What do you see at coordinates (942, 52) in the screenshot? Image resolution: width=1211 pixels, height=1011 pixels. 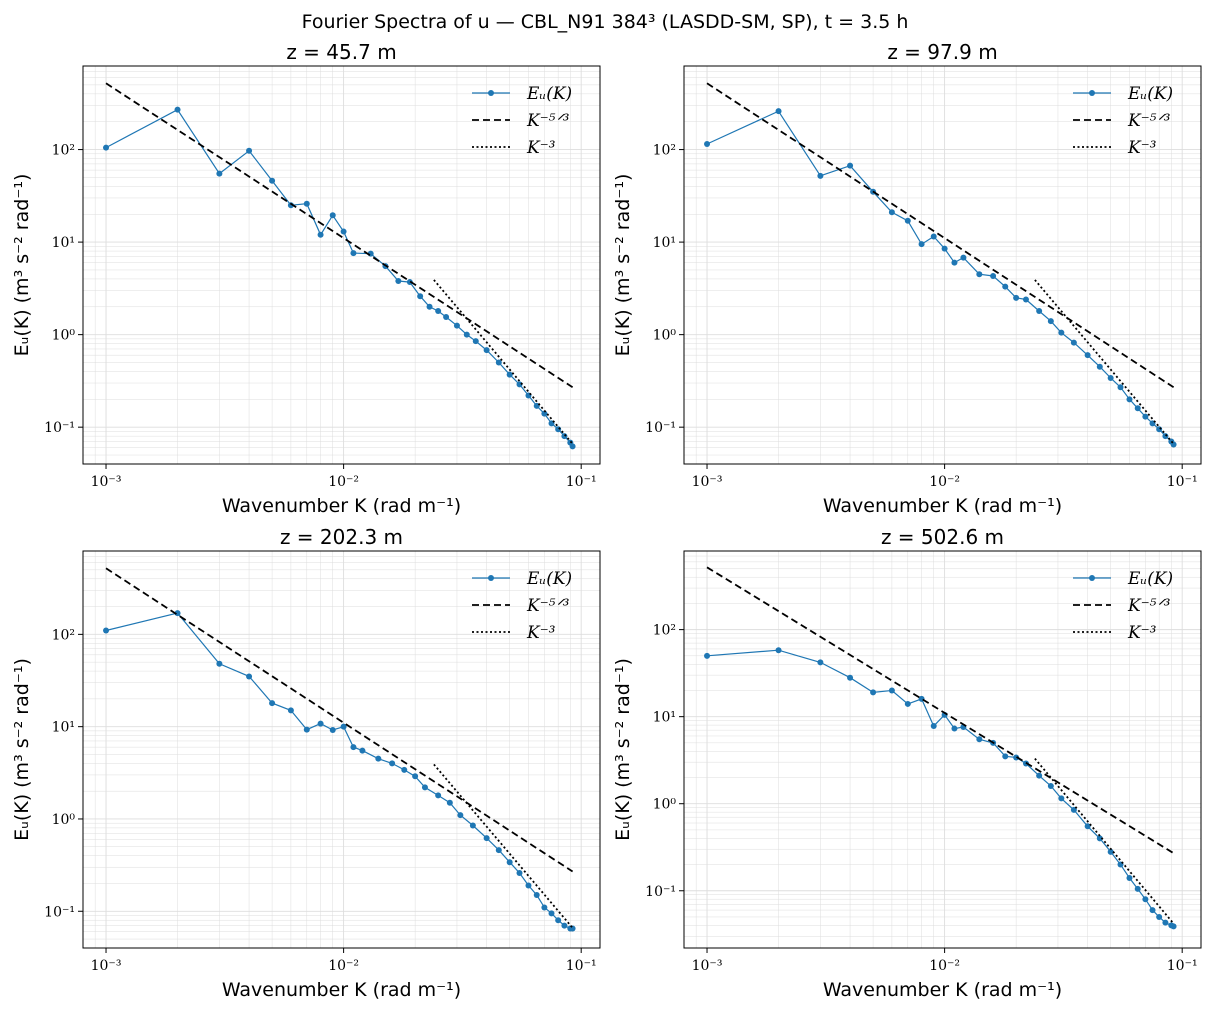 I see `panel-title: z = 97.9 m` at bounding box center [942, 52].